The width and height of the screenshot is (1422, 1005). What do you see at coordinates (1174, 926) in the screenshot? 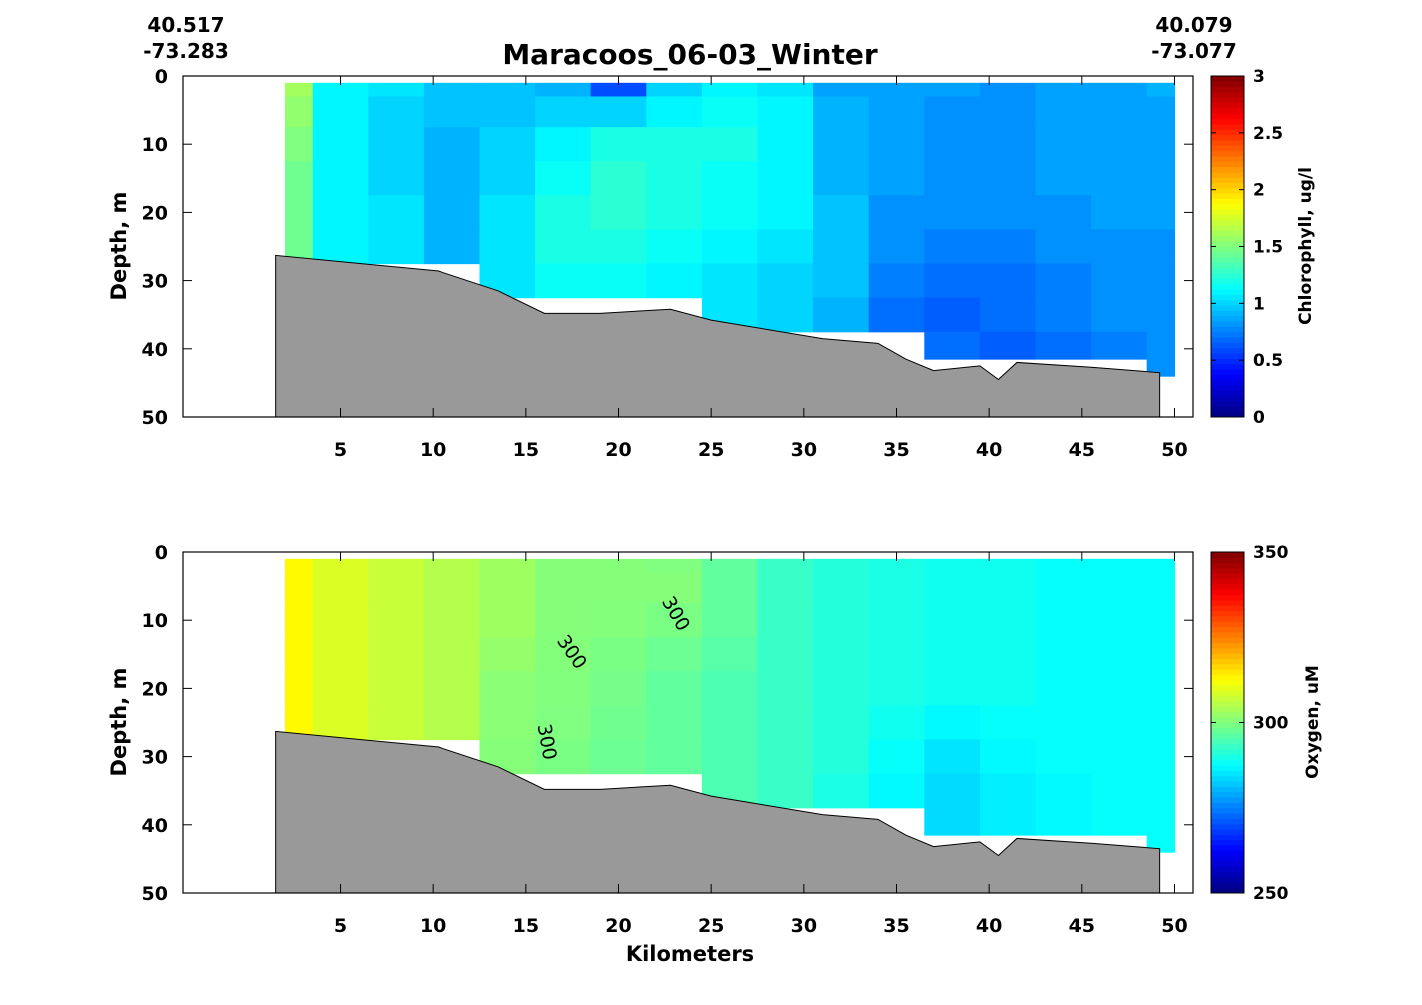
I see `x-tick-label: 50` at bounding box center [1174, 926].